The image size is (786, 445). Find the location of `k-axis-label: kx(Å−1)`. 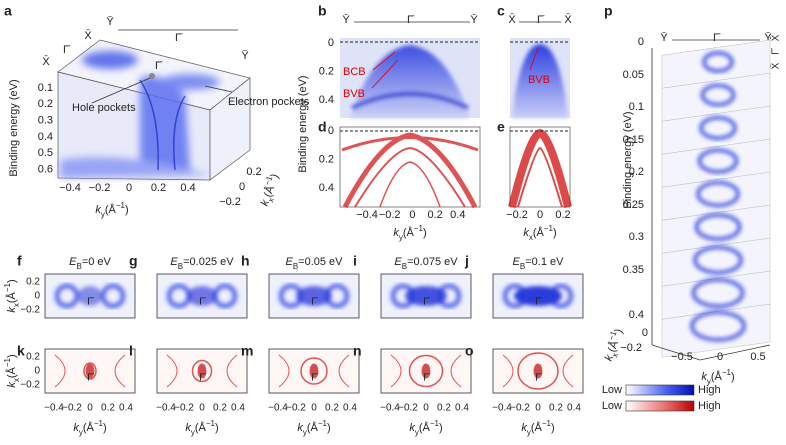

k-axis-label: kx(Å−1) is located at coordinates (12, 295).